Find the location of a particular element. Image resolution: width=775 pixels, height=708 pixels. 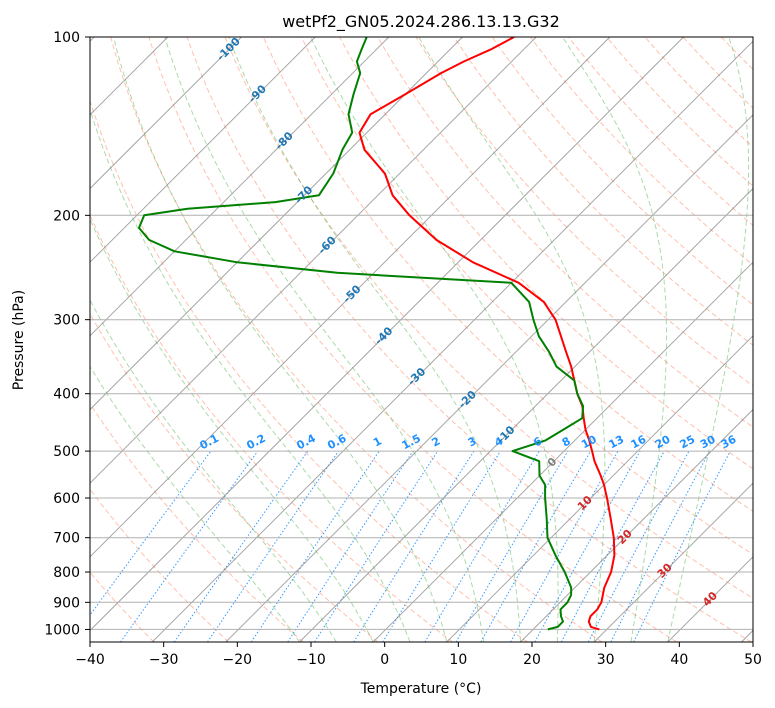

y-tick-label: 700 is located at coordinates (66, 539).